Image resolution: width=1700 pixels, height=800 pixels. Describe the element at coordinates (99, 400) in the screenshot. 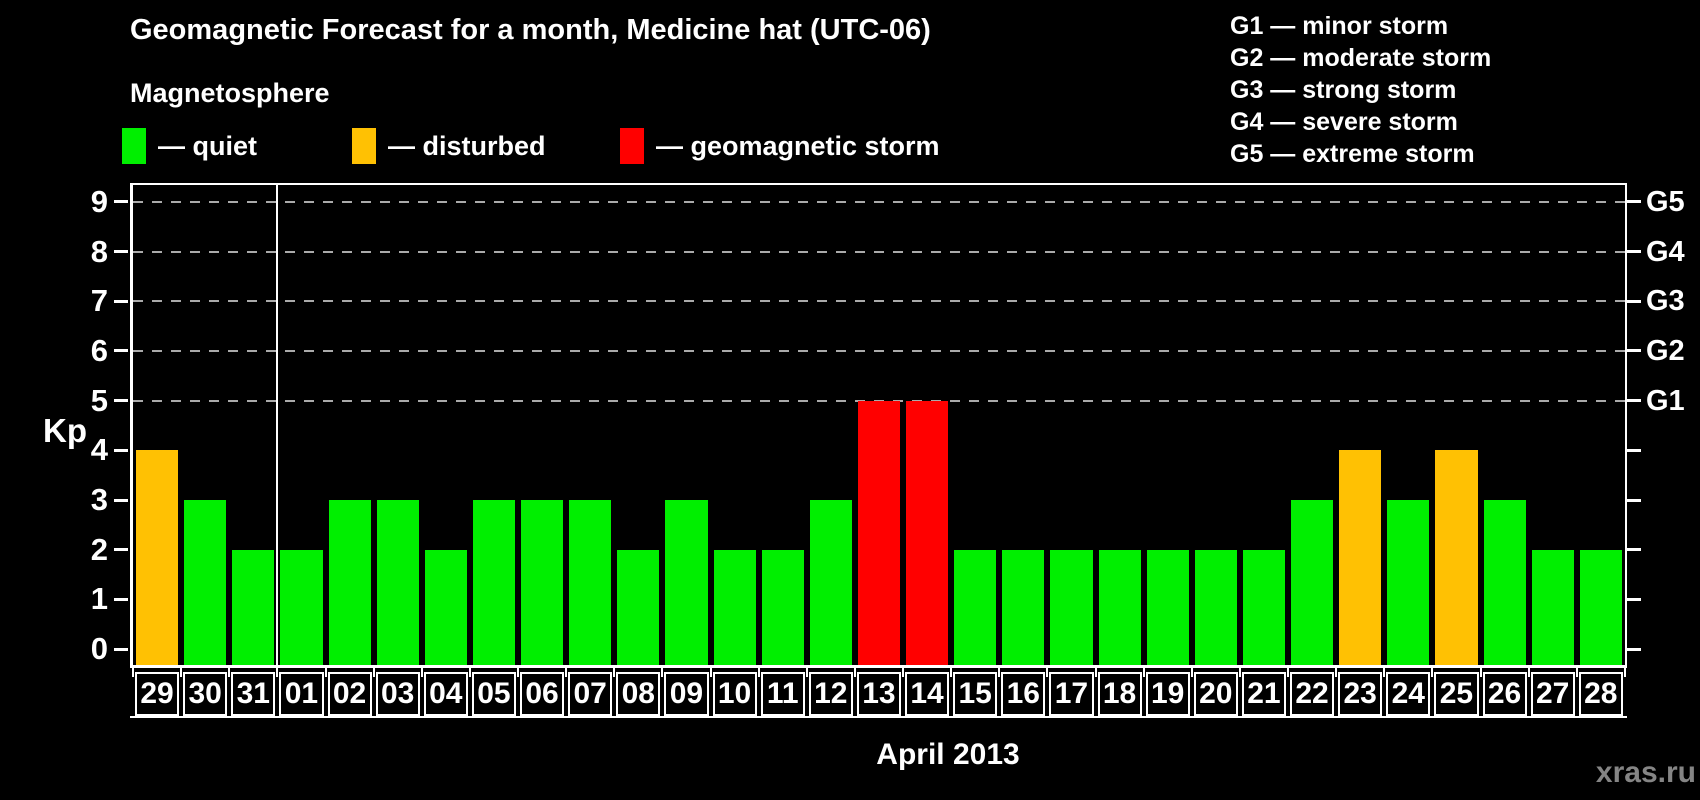

I see `y-tick-label-5: 5` at that location.